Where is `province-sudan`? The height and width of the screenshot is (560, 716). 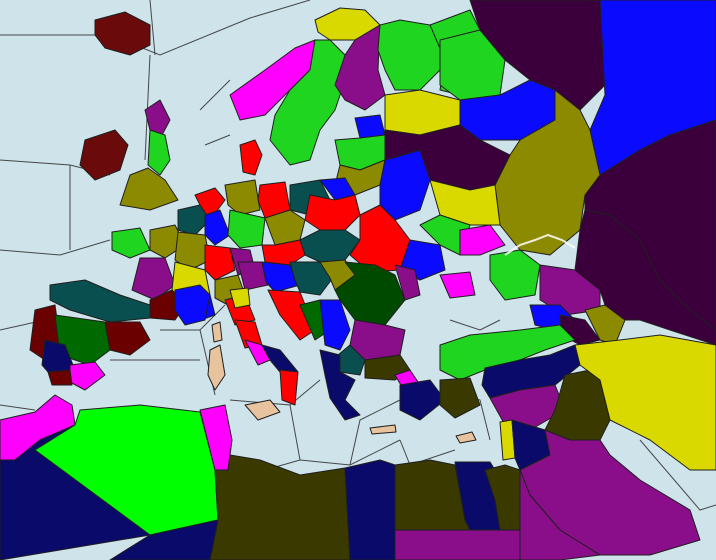 province-sudan is located at coordinates (457, 544).